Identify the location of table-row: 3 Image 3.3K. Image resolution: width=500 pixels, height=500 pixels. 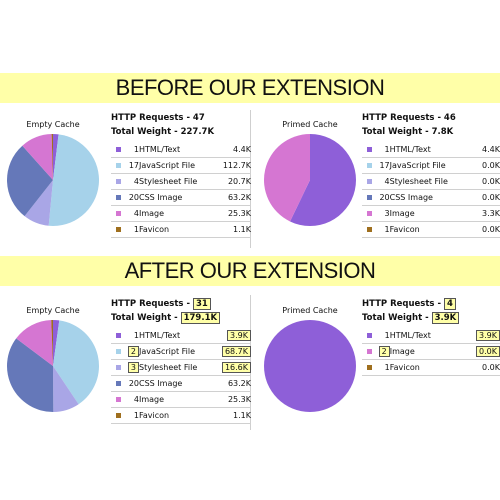
(431, 213).